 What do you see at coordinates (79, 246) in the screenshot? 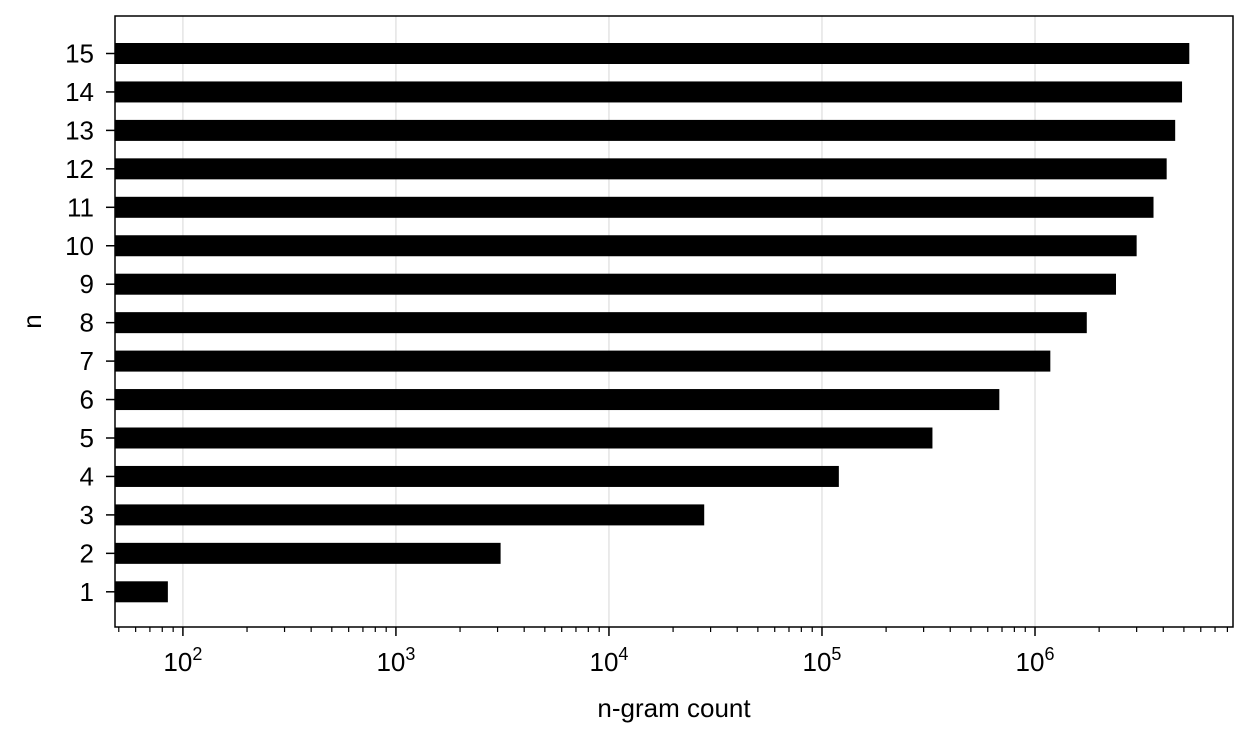
I see `y-tick-label-10: 10` at bounding box center [79, 246].